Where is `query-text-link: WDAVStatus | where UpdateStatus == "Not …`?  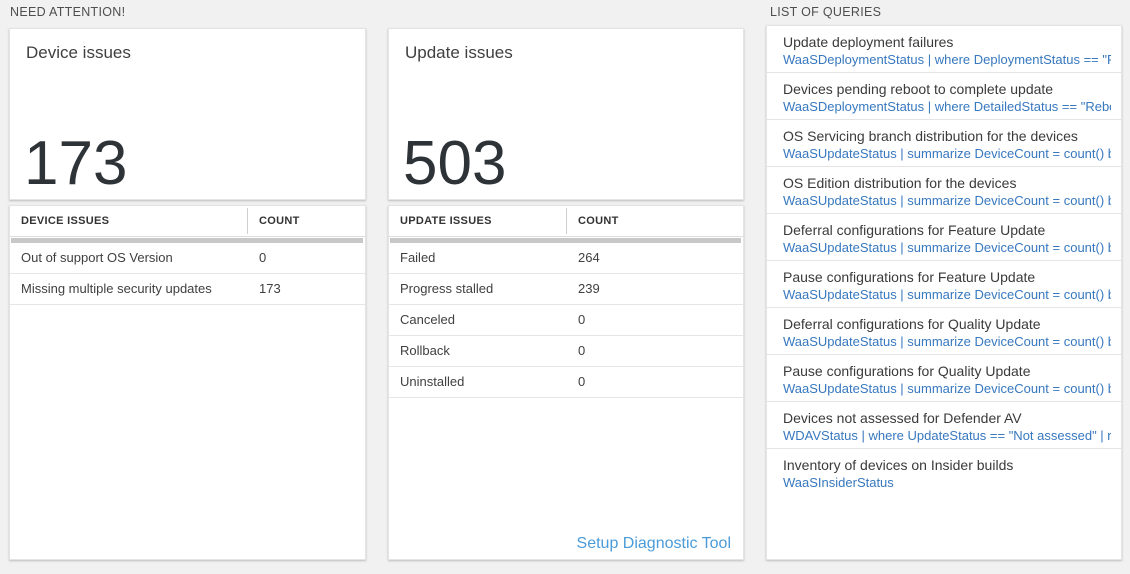
query-text-link: WDAVStatus | where UpdateStatus == "Not … is located at coordinates (947, 435).